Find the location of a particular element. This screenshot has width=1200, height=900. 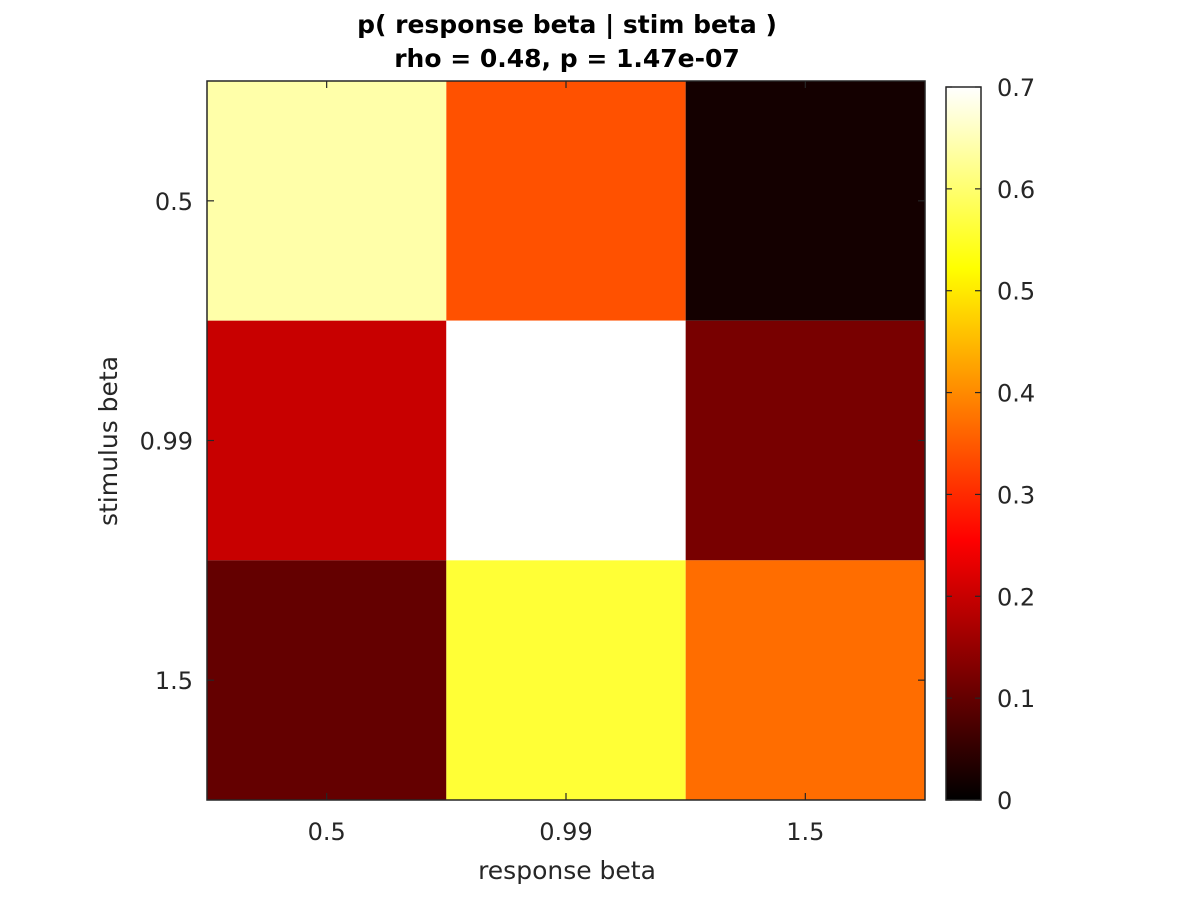

colorbar-gradient is located at coordinates (963, 443).